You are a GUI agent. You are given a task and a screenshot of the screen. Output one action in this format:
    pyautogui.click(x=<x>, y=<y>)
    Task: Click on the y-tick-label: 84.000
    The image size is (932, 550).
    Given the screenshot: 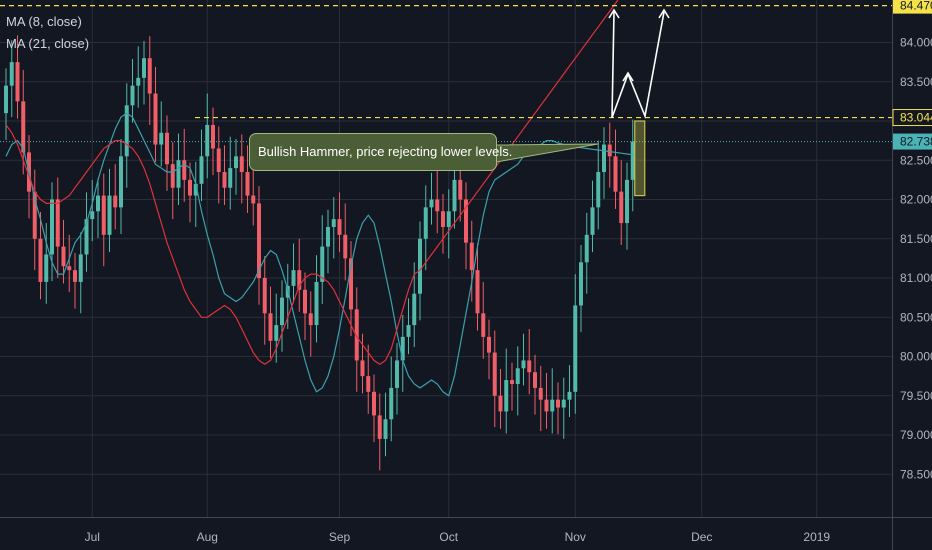 What is the action you would take?
    pyautogui.click(x=916, y=43)
    